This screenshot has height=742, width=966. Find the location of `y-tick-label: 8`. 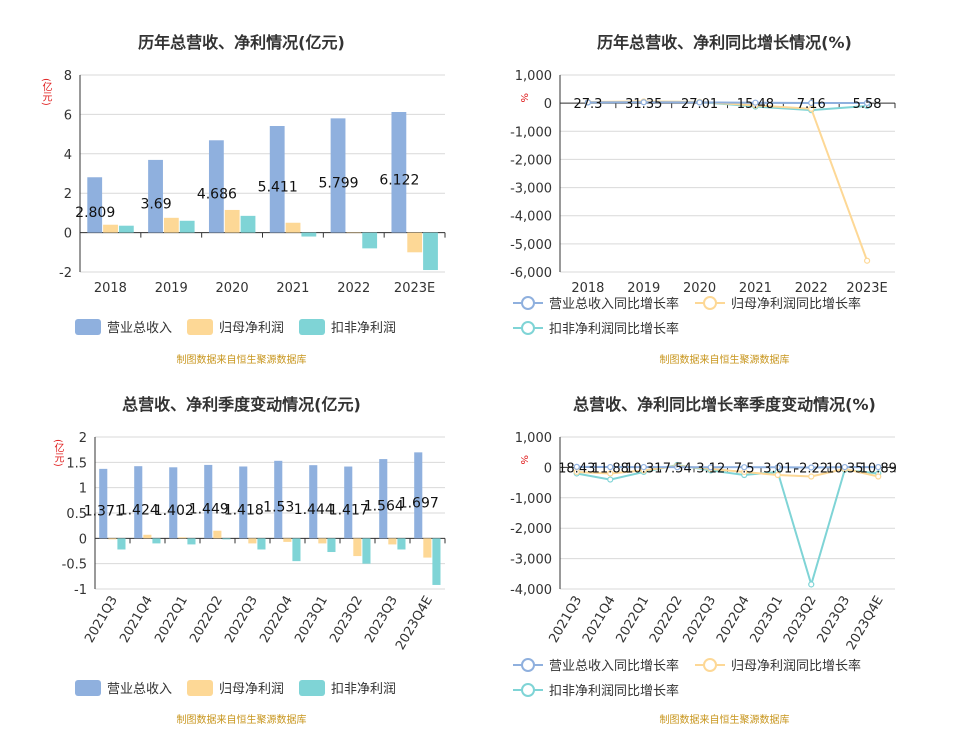

y-tick-label: 8 is located at coordinates (68, 76).